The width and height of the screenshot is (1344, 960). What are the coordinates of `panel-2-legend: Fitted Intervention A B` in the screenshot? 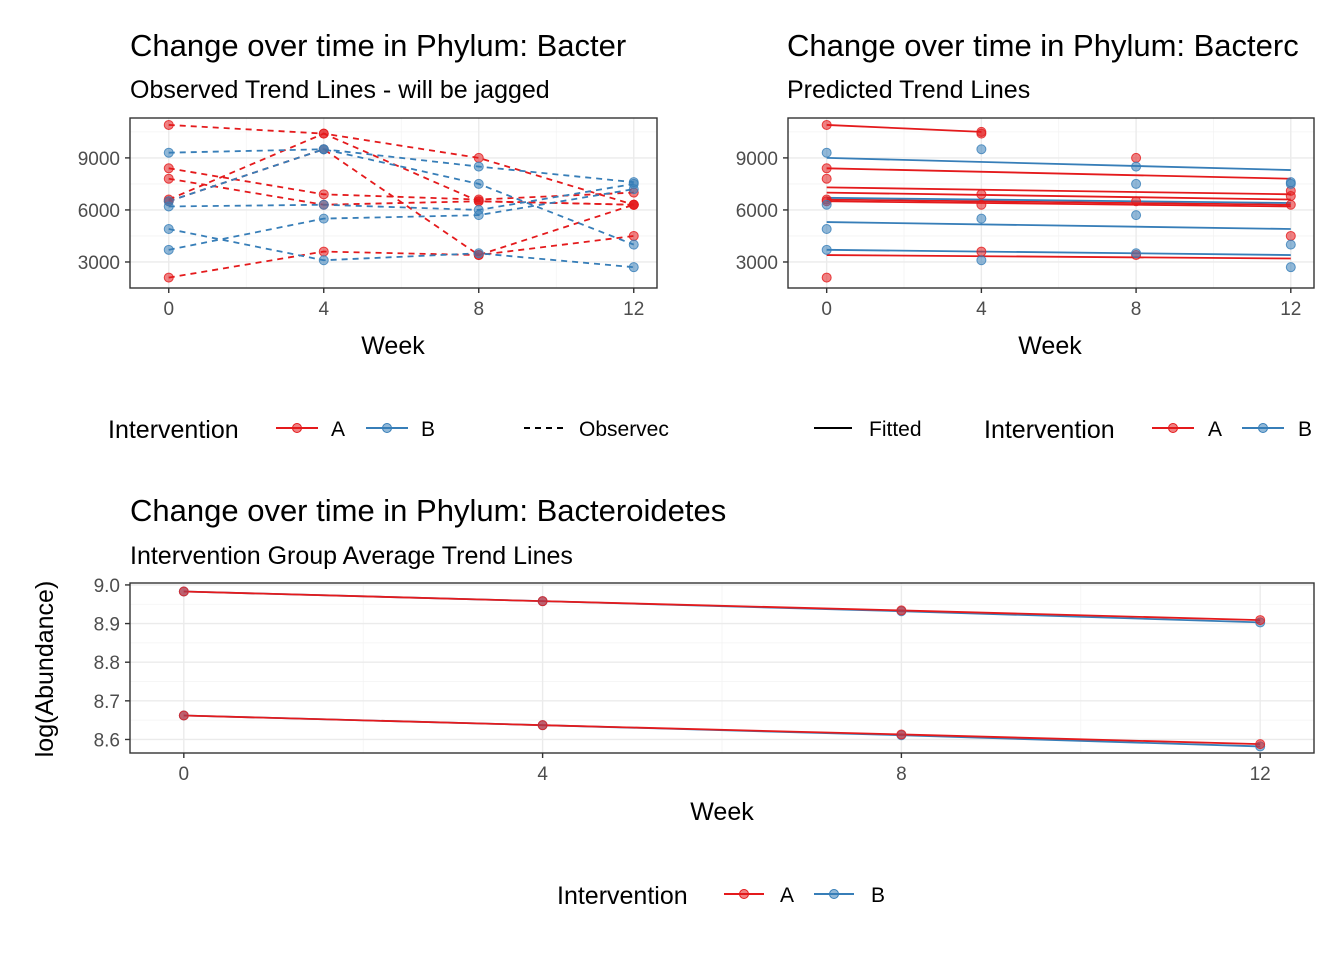 It's located at (1063, 430).